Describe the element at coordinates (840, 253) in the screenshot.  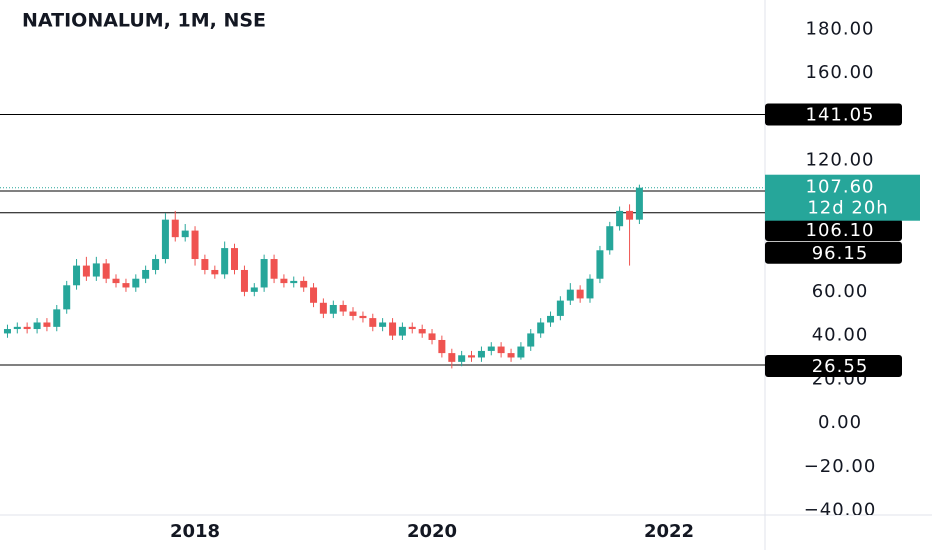
I see `level-label: 96.15` at that location.